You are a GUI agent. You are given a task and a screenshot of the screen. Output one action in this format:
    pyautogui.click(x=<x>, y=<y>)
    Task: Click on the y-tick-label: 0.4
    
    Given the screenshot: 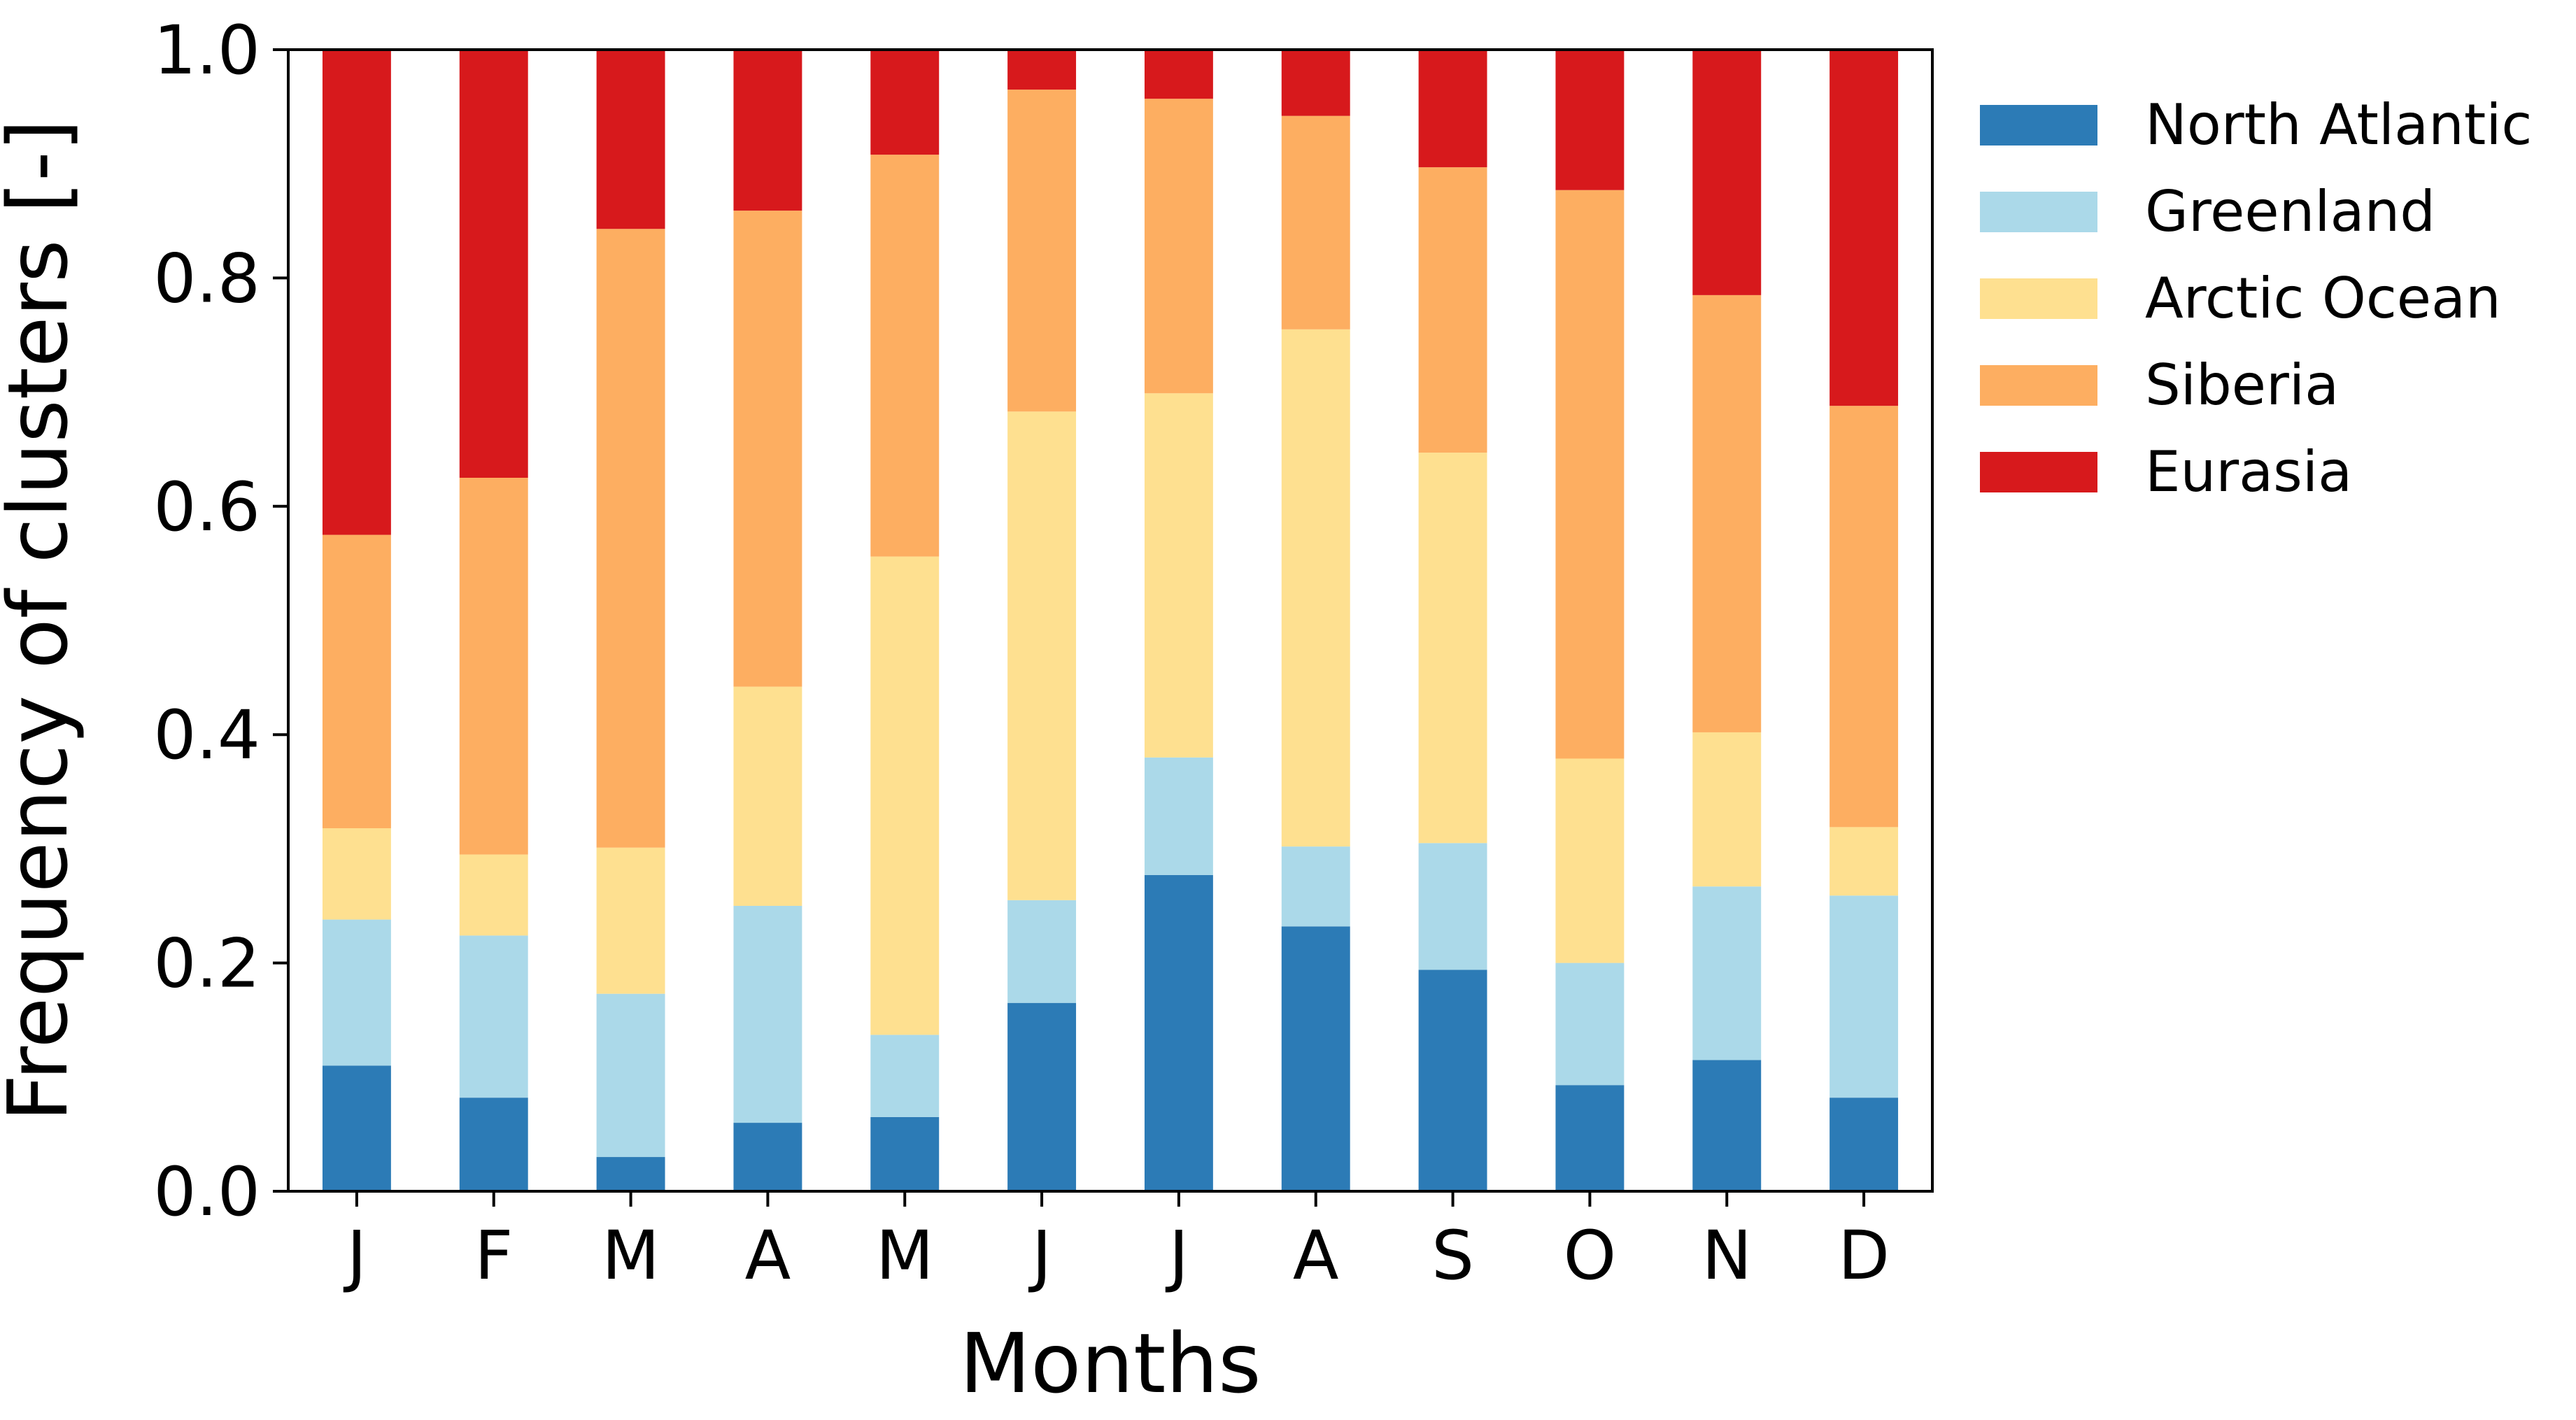 What is the action you would take?
    pyautogui.click(x=206, y=735)
    